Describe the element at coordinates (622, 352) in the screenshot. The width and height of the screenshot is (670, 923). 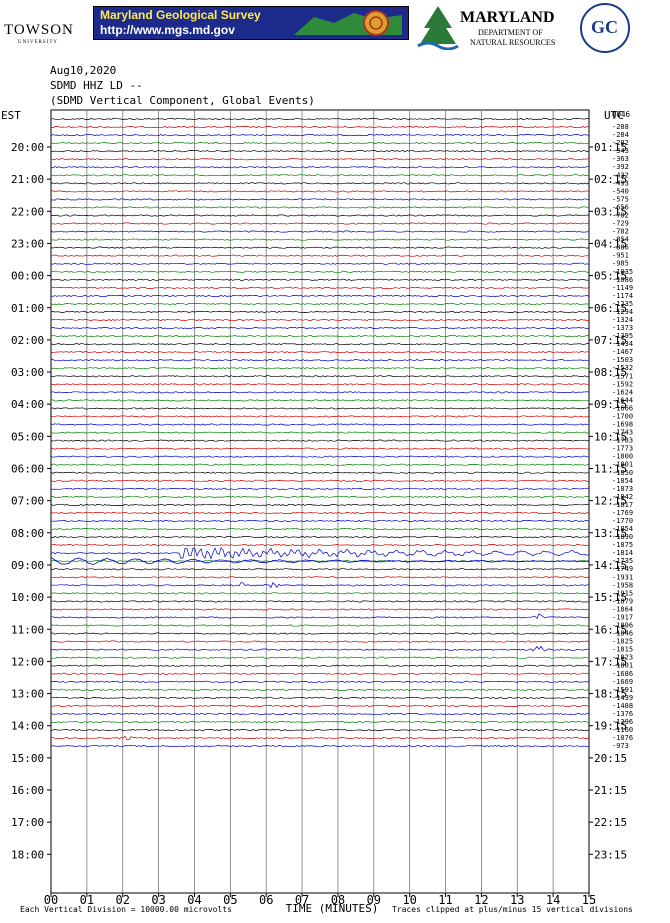
I see `trace-offset-label: -1467` at that location.